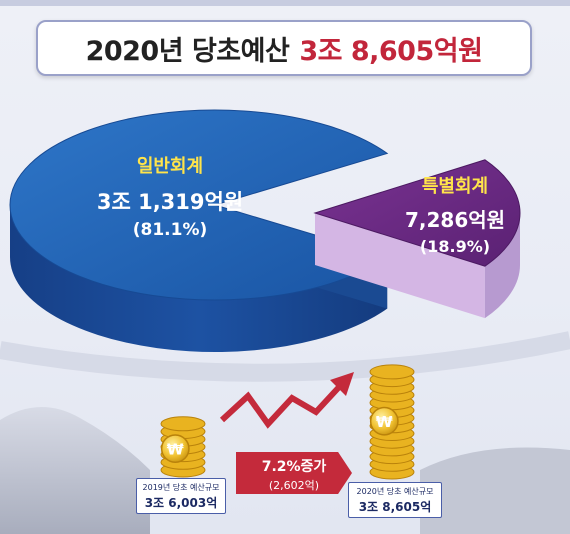  Describe the element at coordinates (281, 406) in the screenshot. I see `growth-arrow` at that location.